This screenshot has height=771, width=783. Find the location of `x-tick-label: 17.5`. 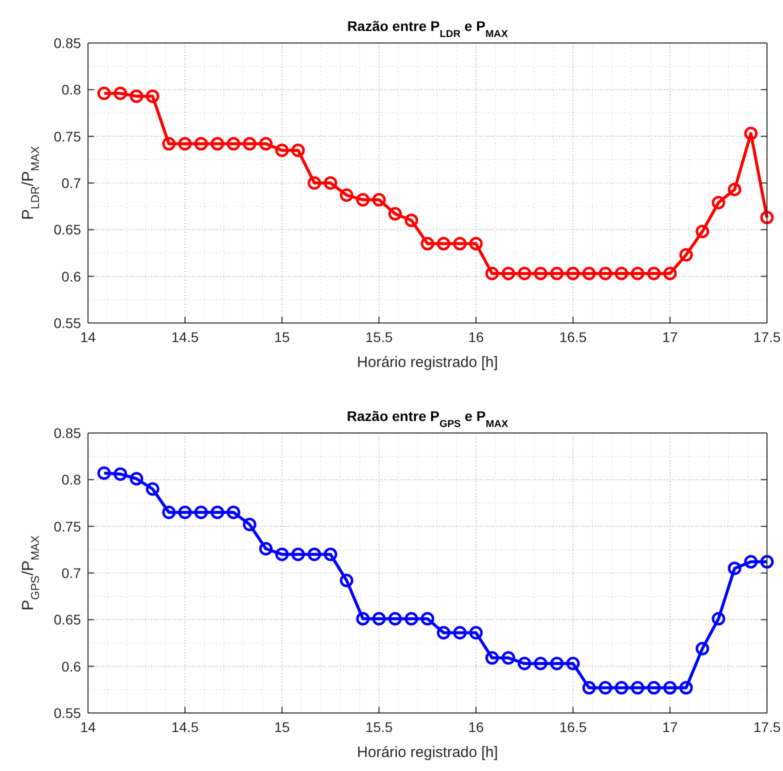

x-tick-label: 17.5 is located at coordinates (767, 337).